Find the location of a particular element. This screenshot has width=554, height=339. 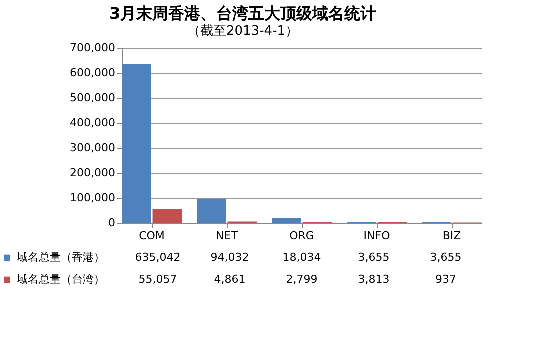

x-tick-label: INFO is located at coordinates (377, 236).